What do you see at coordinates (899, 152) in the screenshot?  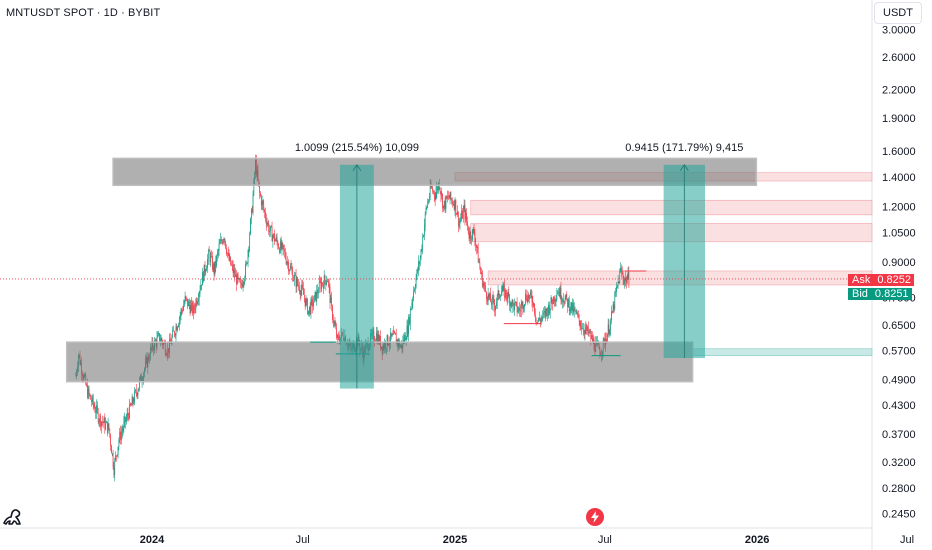 I see `y-tick-label: 1.6000` at bounding box center [899, 152].